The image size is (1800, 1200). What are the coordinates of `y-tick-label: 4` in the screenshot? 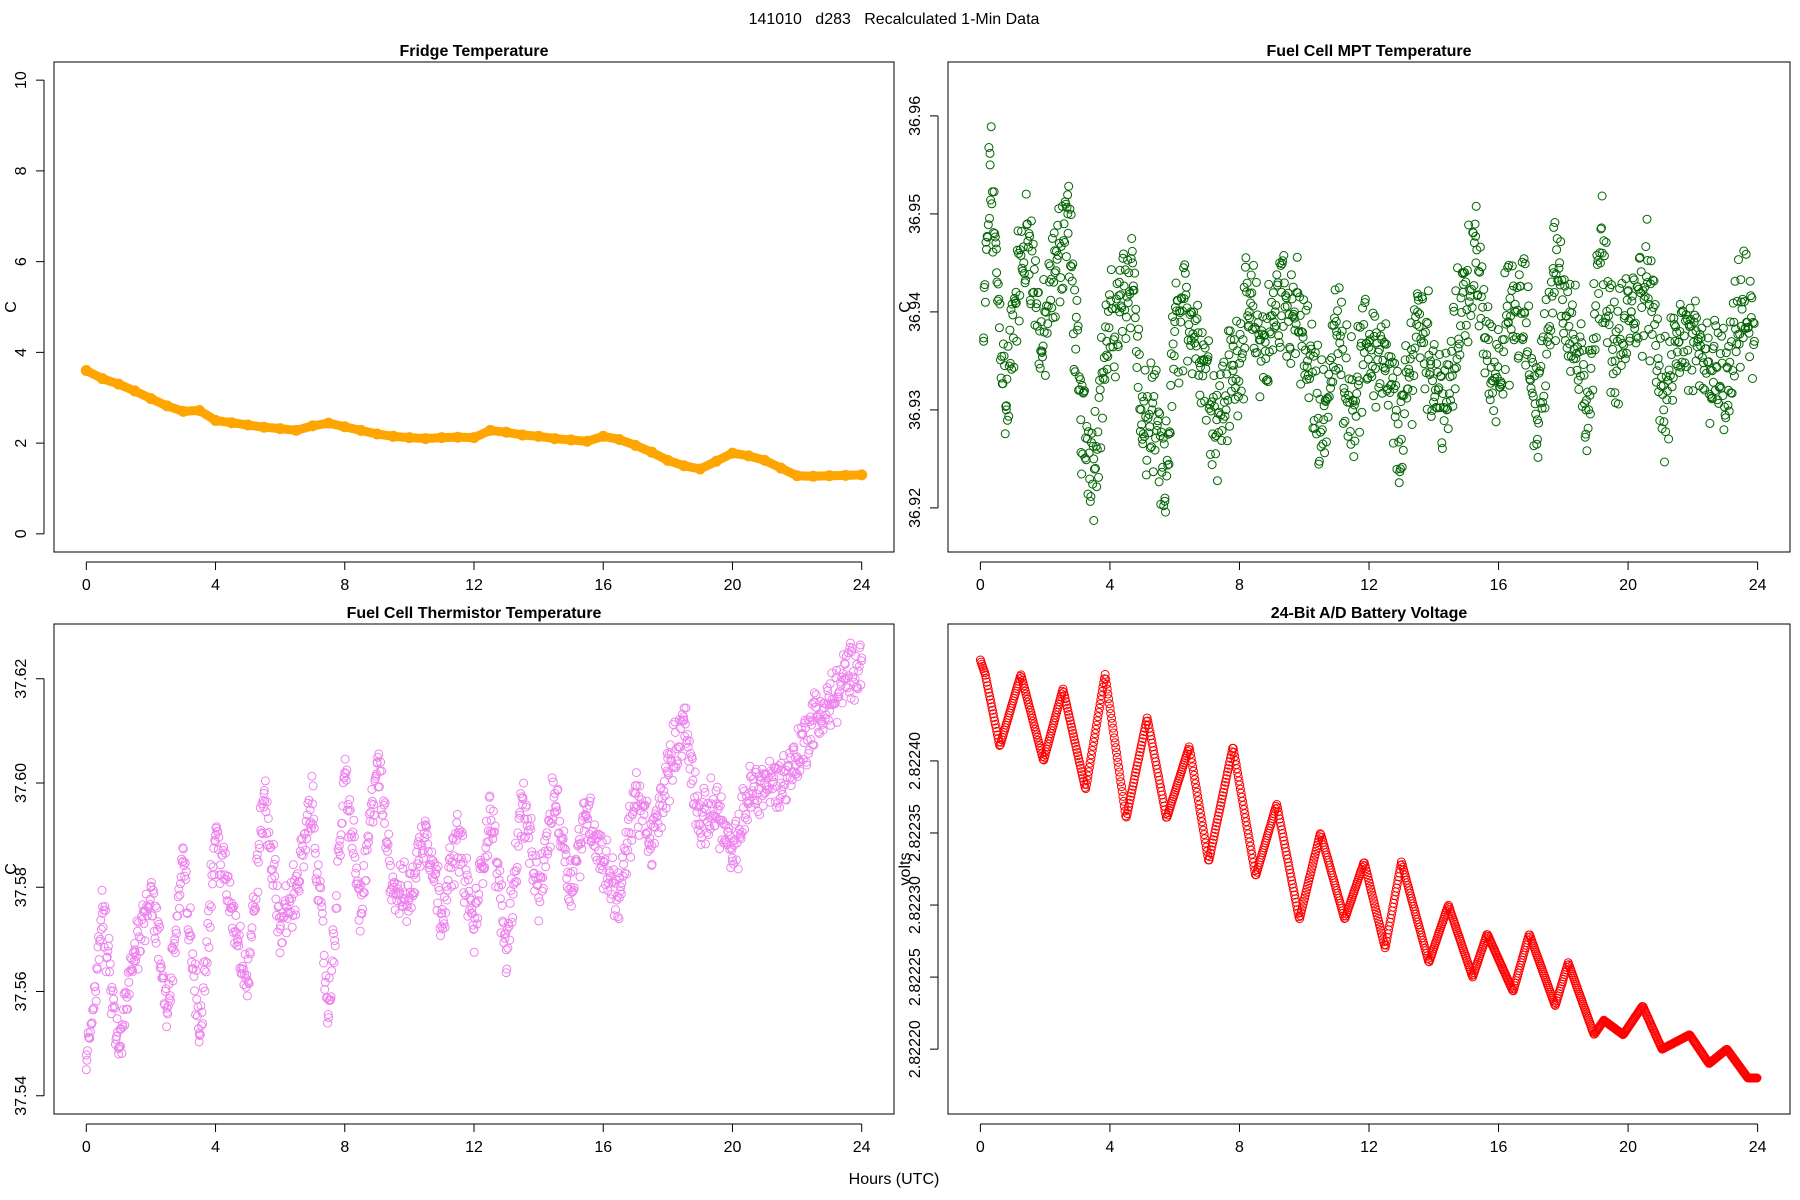 It's located at (21, 352).